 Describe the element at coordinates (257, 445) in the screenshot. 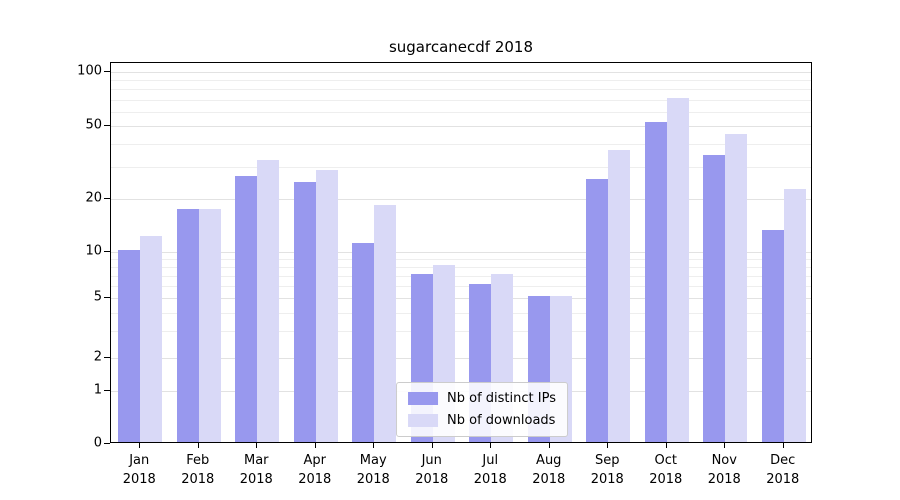

I see `xtick-mark-mar` at that location.